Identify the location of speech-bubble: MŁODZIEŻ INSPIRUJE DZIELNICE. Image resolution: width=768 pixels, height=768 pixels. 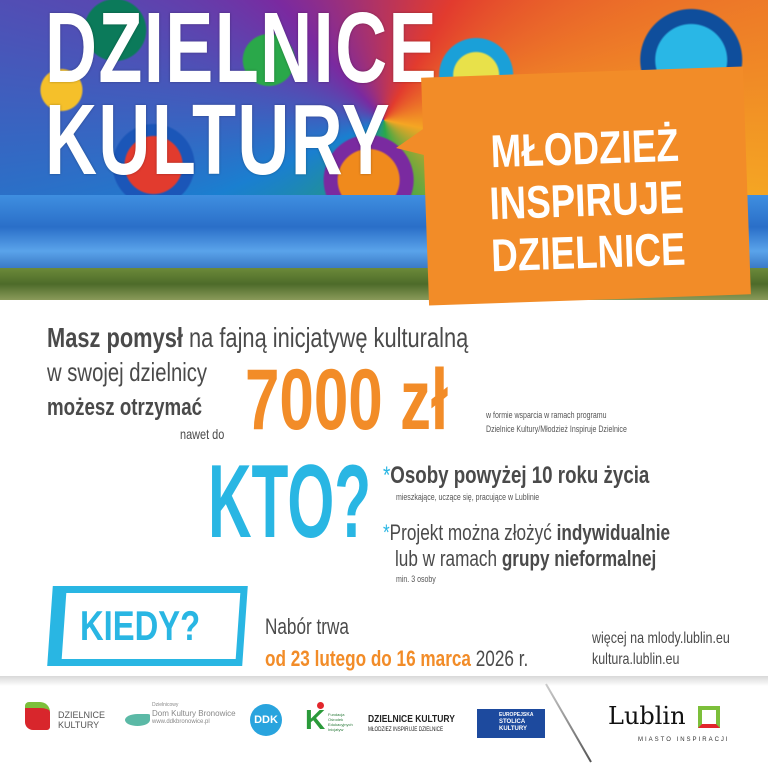
(586, 186).